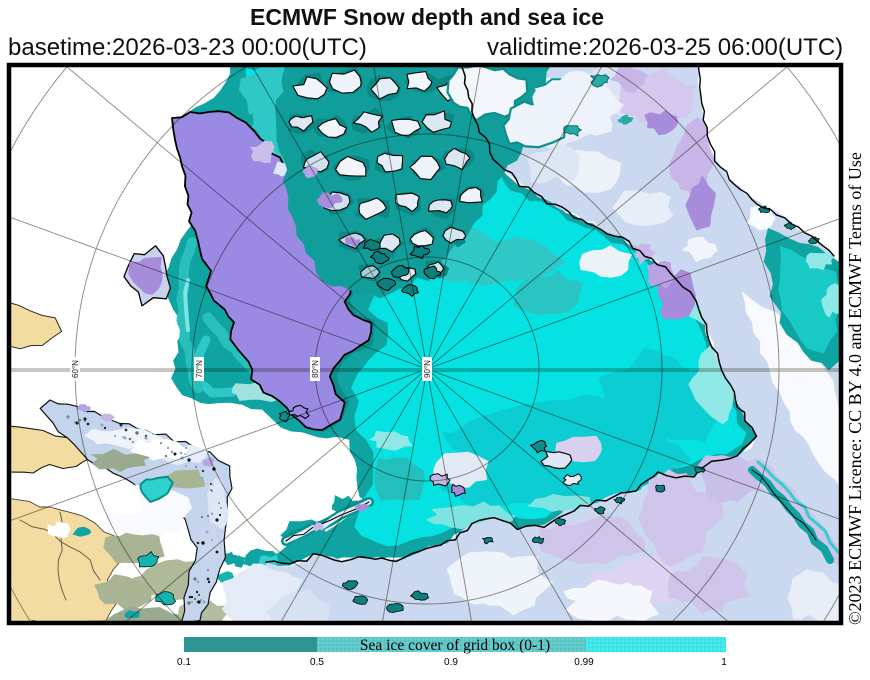 The image size is (870, 680). Describe the element at coordinates (427, 369) in the screenshot. I see `svg-text: 90°N` at that location.